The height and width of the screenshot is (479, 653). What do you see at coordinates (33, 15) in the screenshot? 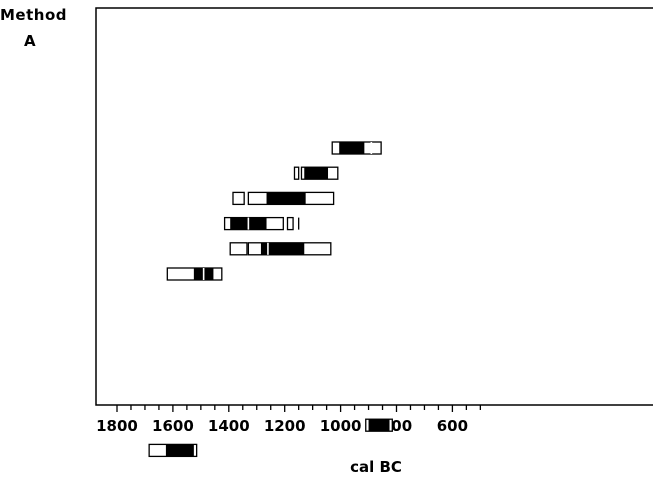
I see `method-label: Method` at bounding box center [33, 15].